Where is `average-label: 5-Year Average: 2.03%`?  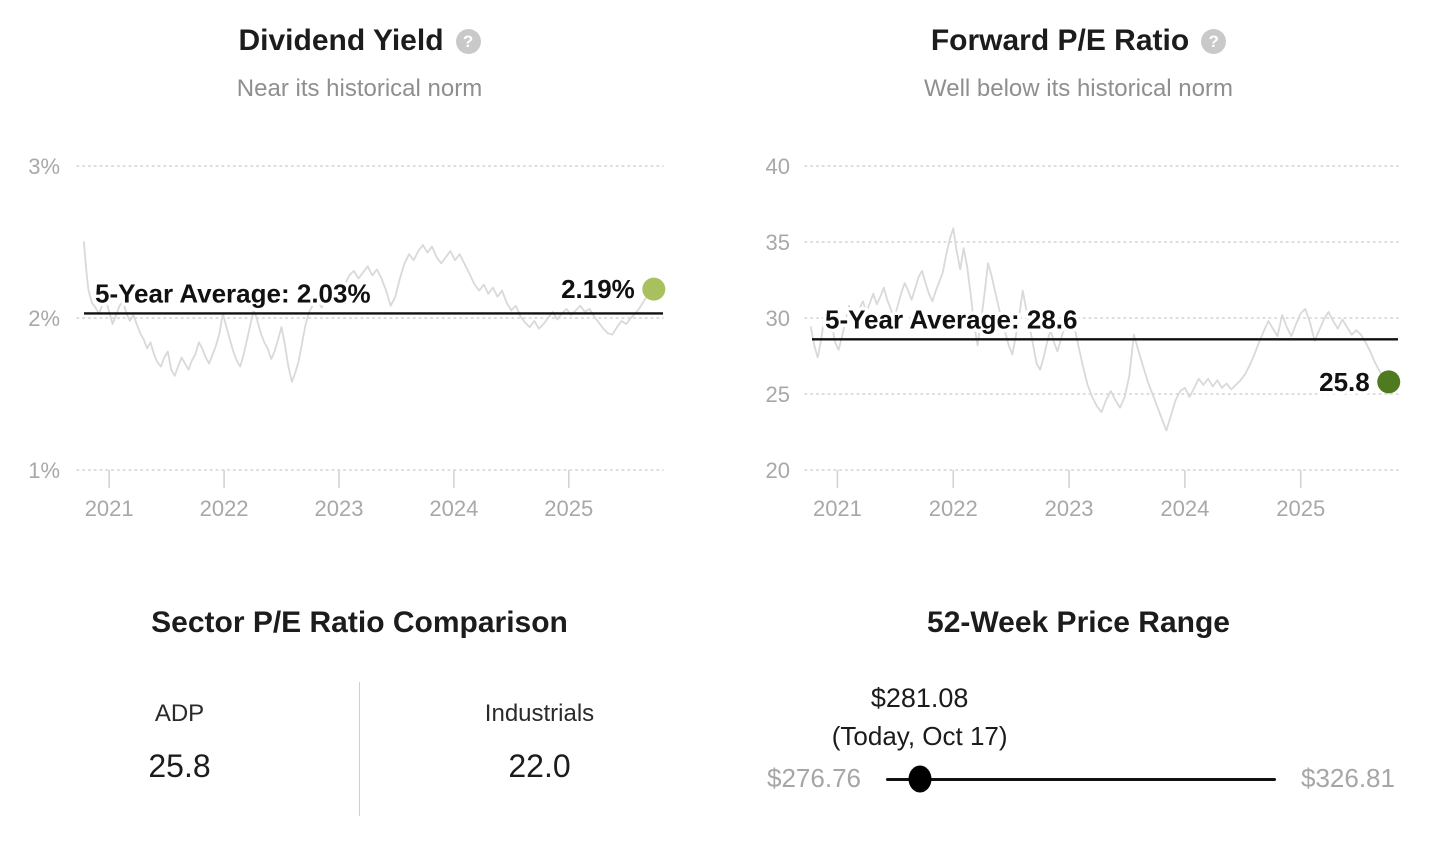
average-label: 5-Year Average: 2.03% is located at coordinates (233, 293).